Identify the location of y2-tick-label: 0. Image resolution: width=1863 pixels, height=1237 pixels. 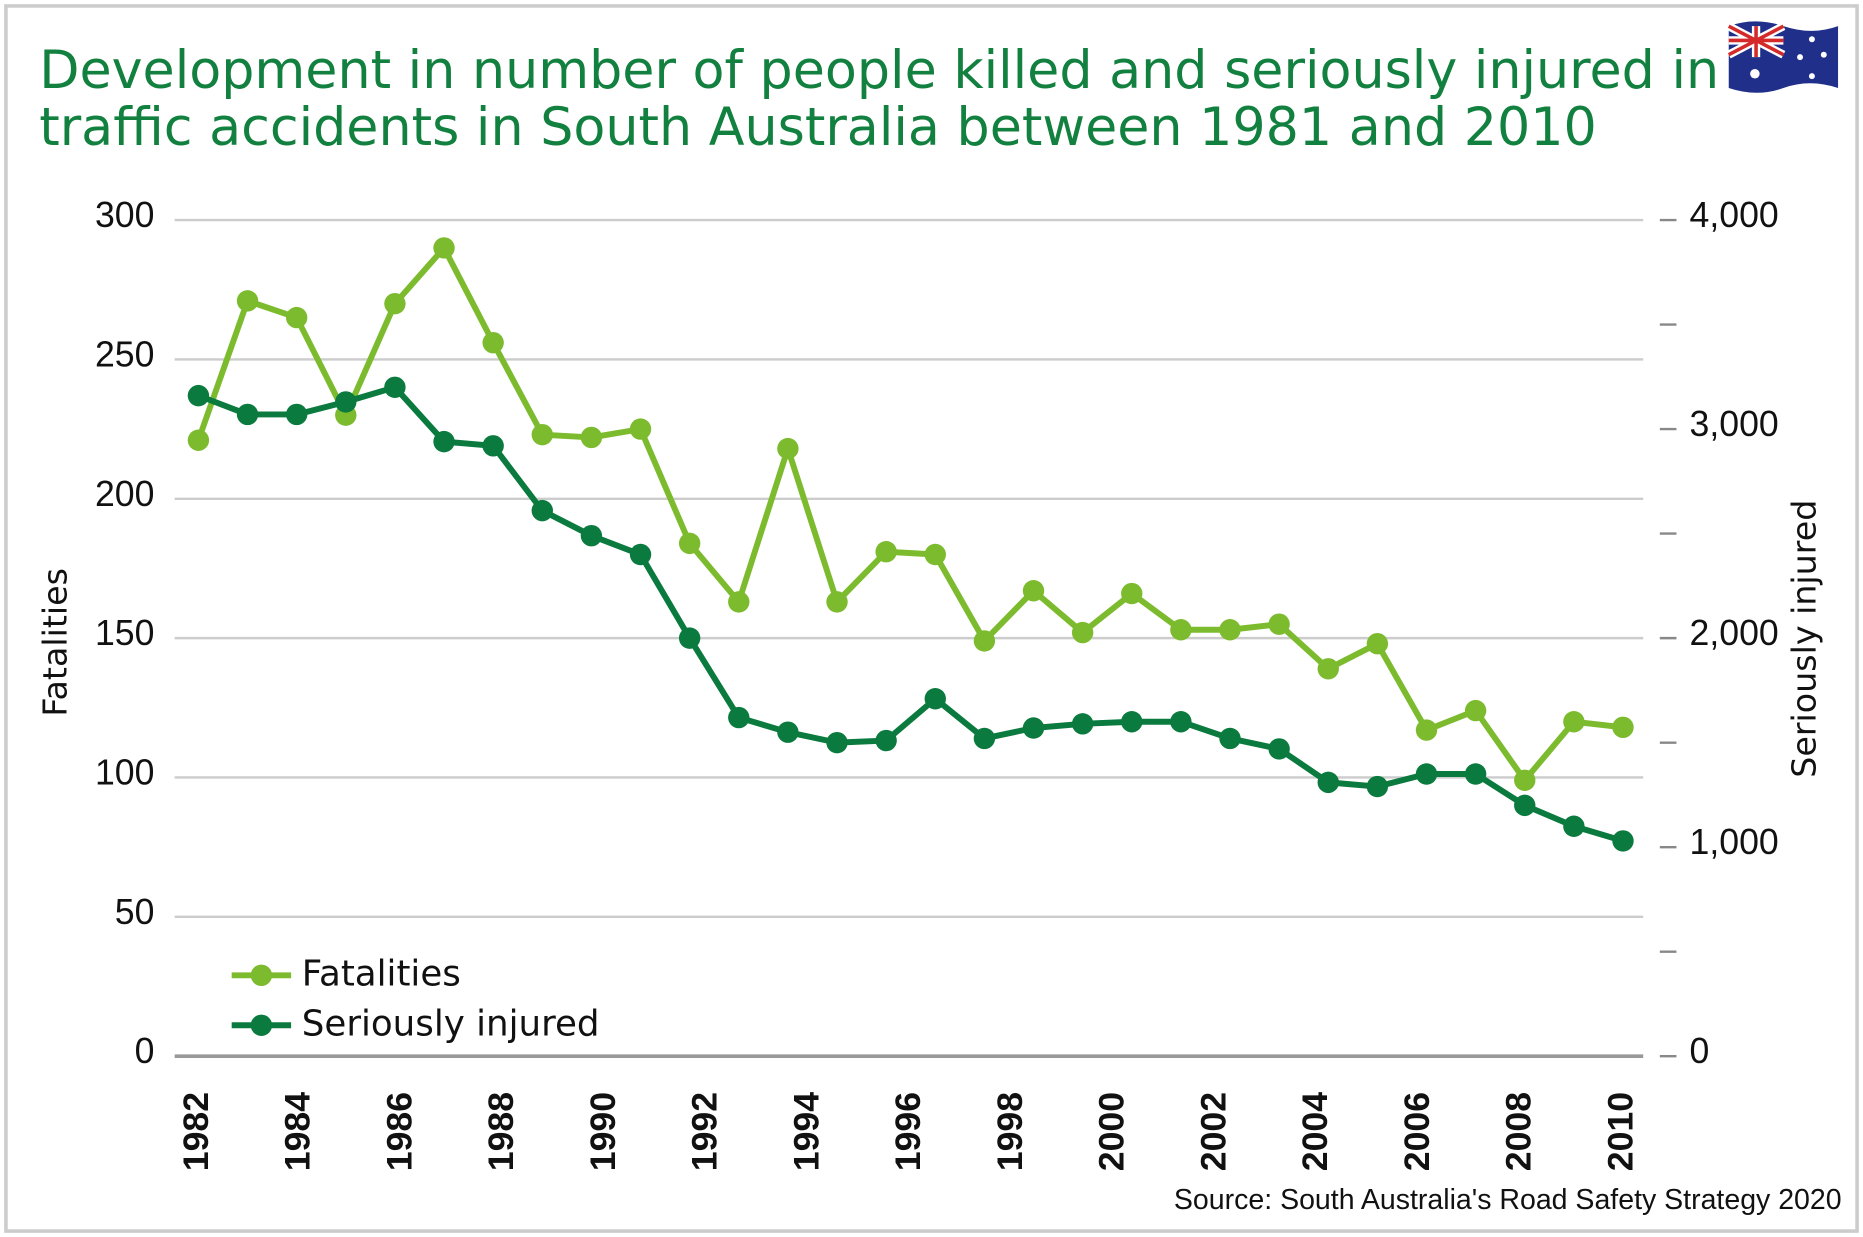
(1700, 1051).